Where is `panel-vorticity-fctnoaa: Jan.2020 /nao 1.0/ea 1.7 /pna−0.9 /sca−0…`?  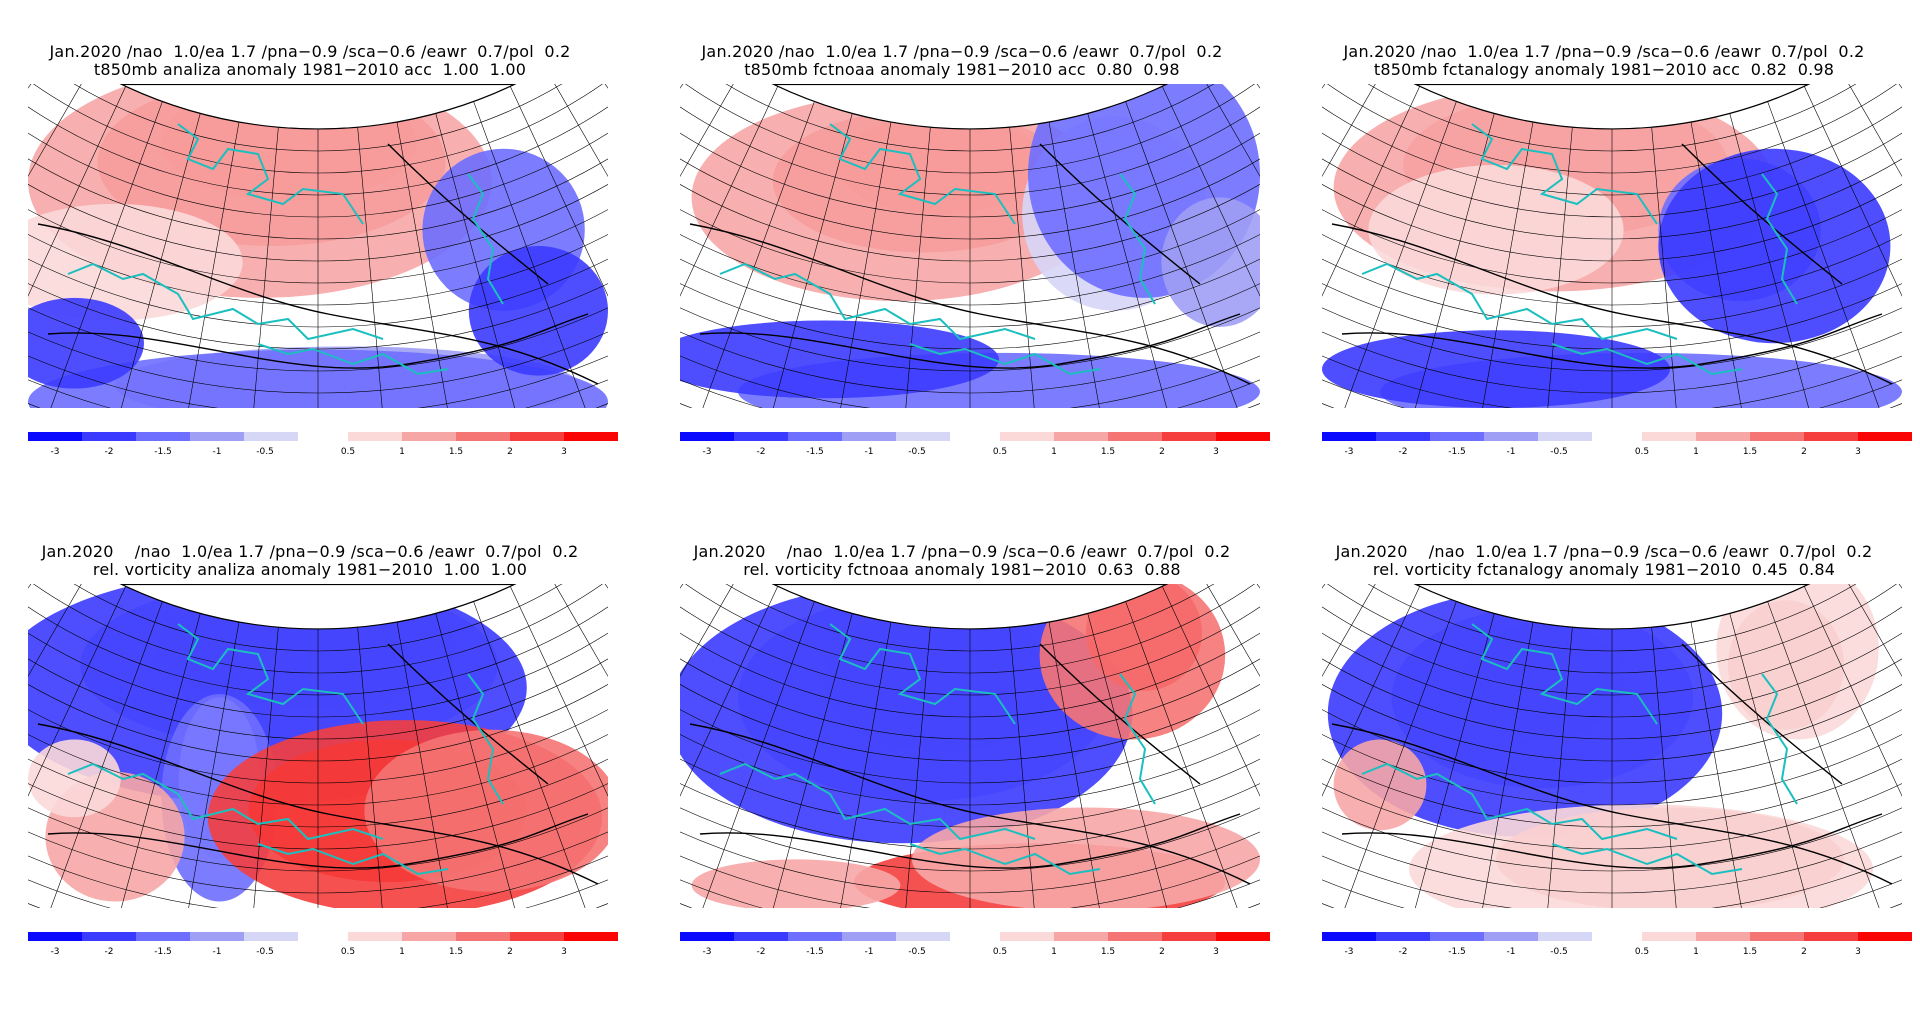 panel-vorticity-fctnoaa: Jan.2020 /nao 1.0/ea 1.7 /pna−0.9 /sca−0… is located at coordinates (966, 778).